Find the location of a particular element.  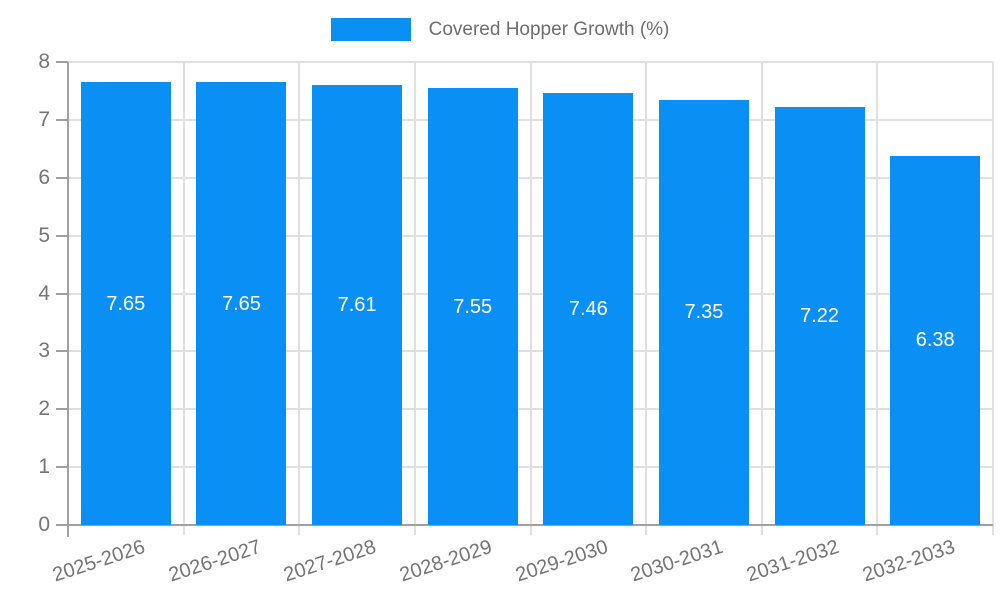

y-tick-label: 8 is located at coordinates (44, 61).